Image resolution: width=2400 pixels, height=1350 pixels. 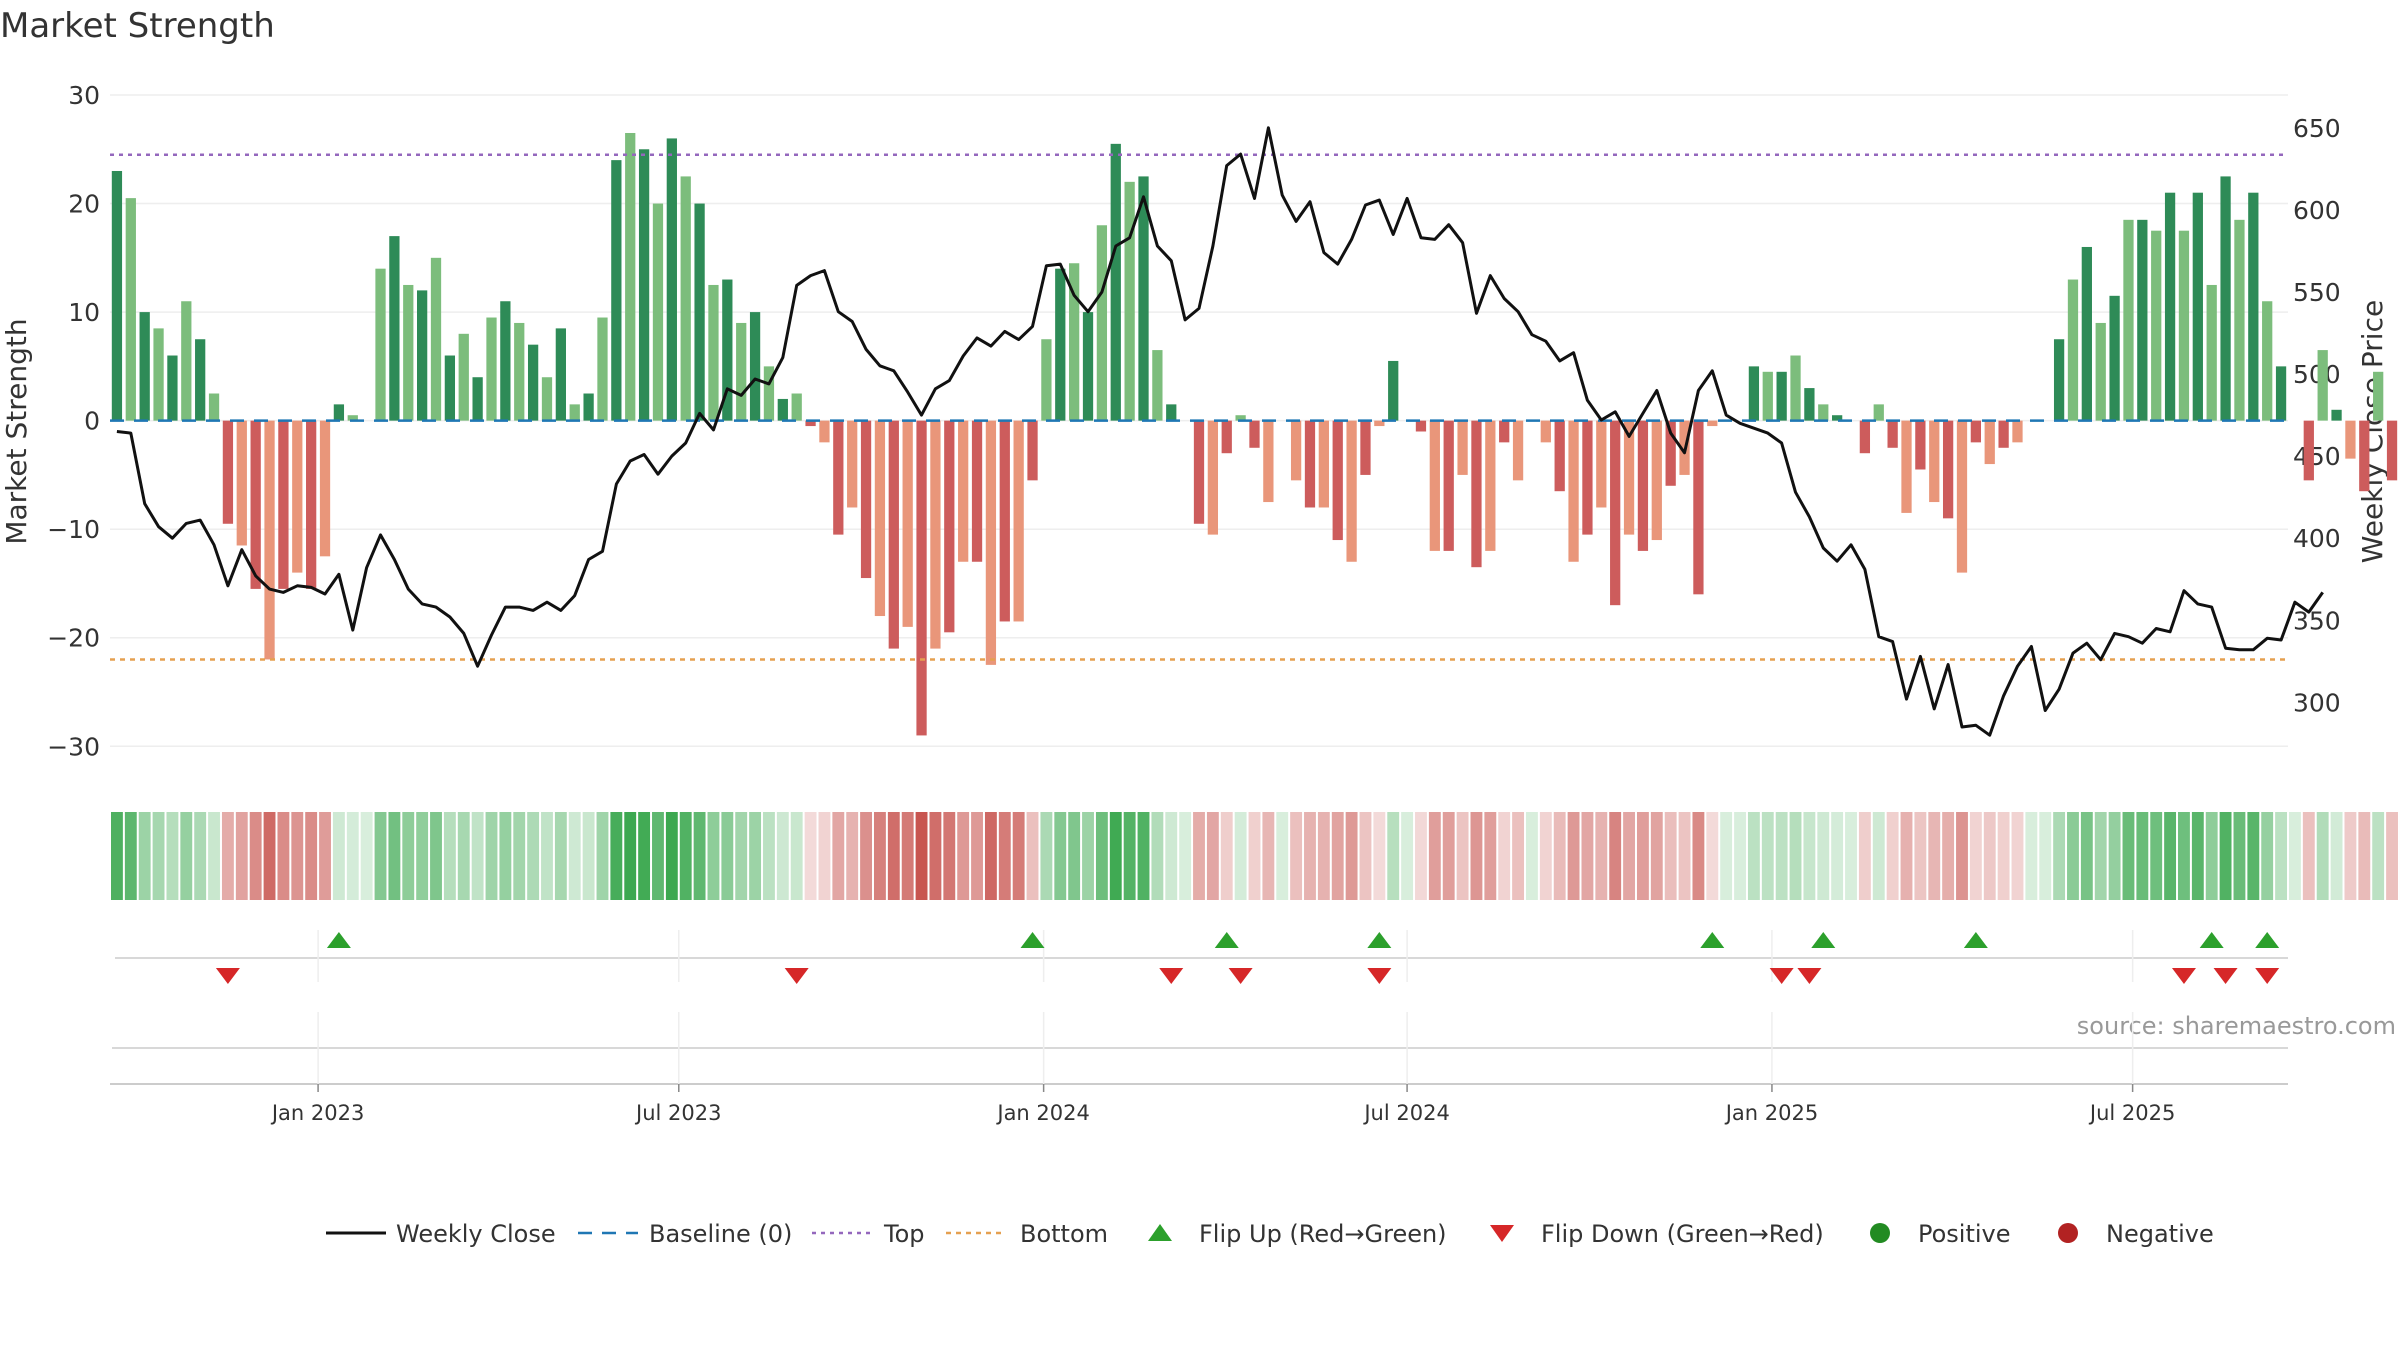 What do you see at coordinates (2317, 538) in the screenshot?
I see `y-right-tick-label: 400` at bounding box center [2317, 538].